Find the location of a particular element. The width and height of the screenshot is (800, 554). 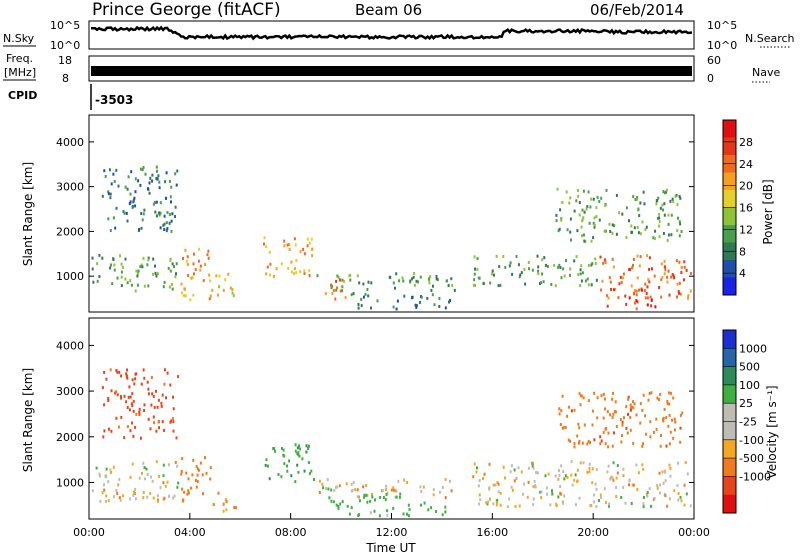

freq-nave-band is located at coordinates (391, 71).